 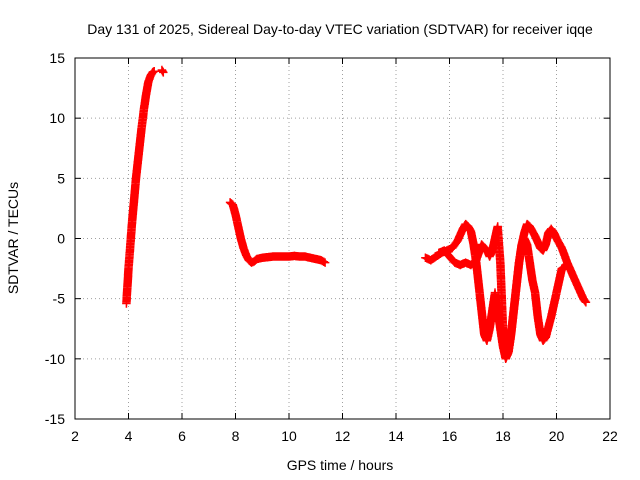 What do you see at coordinates (61, 178) in the screenshot?
I see `y-tick-label: 5` at bounding box center [61, 178].